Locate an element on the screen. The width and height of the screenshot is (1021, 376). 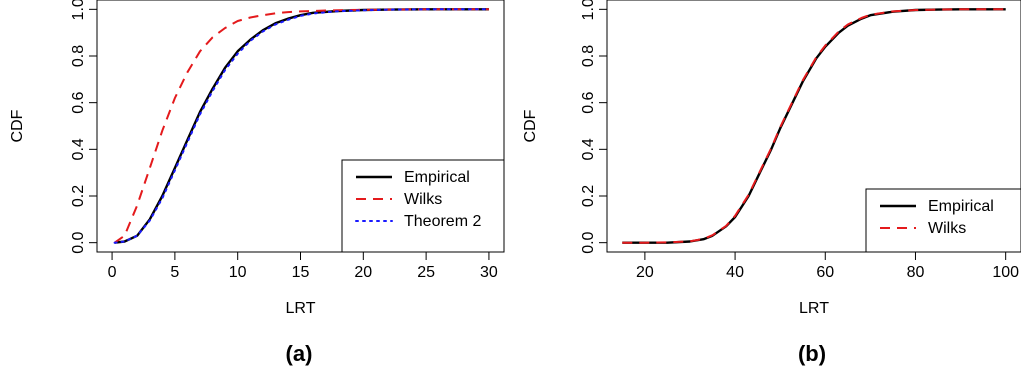
x-tick-label: 40 is located at coordinates (735, 272).